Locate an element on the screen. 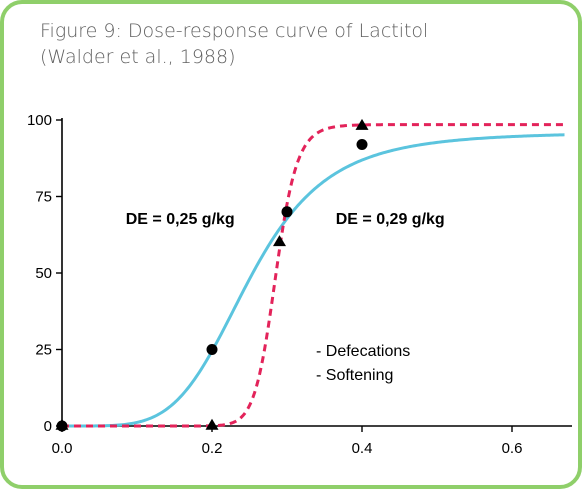 This screenshot has height=489, width=582. x-tick-label: 0.0 is located at coordinates (62, 448).